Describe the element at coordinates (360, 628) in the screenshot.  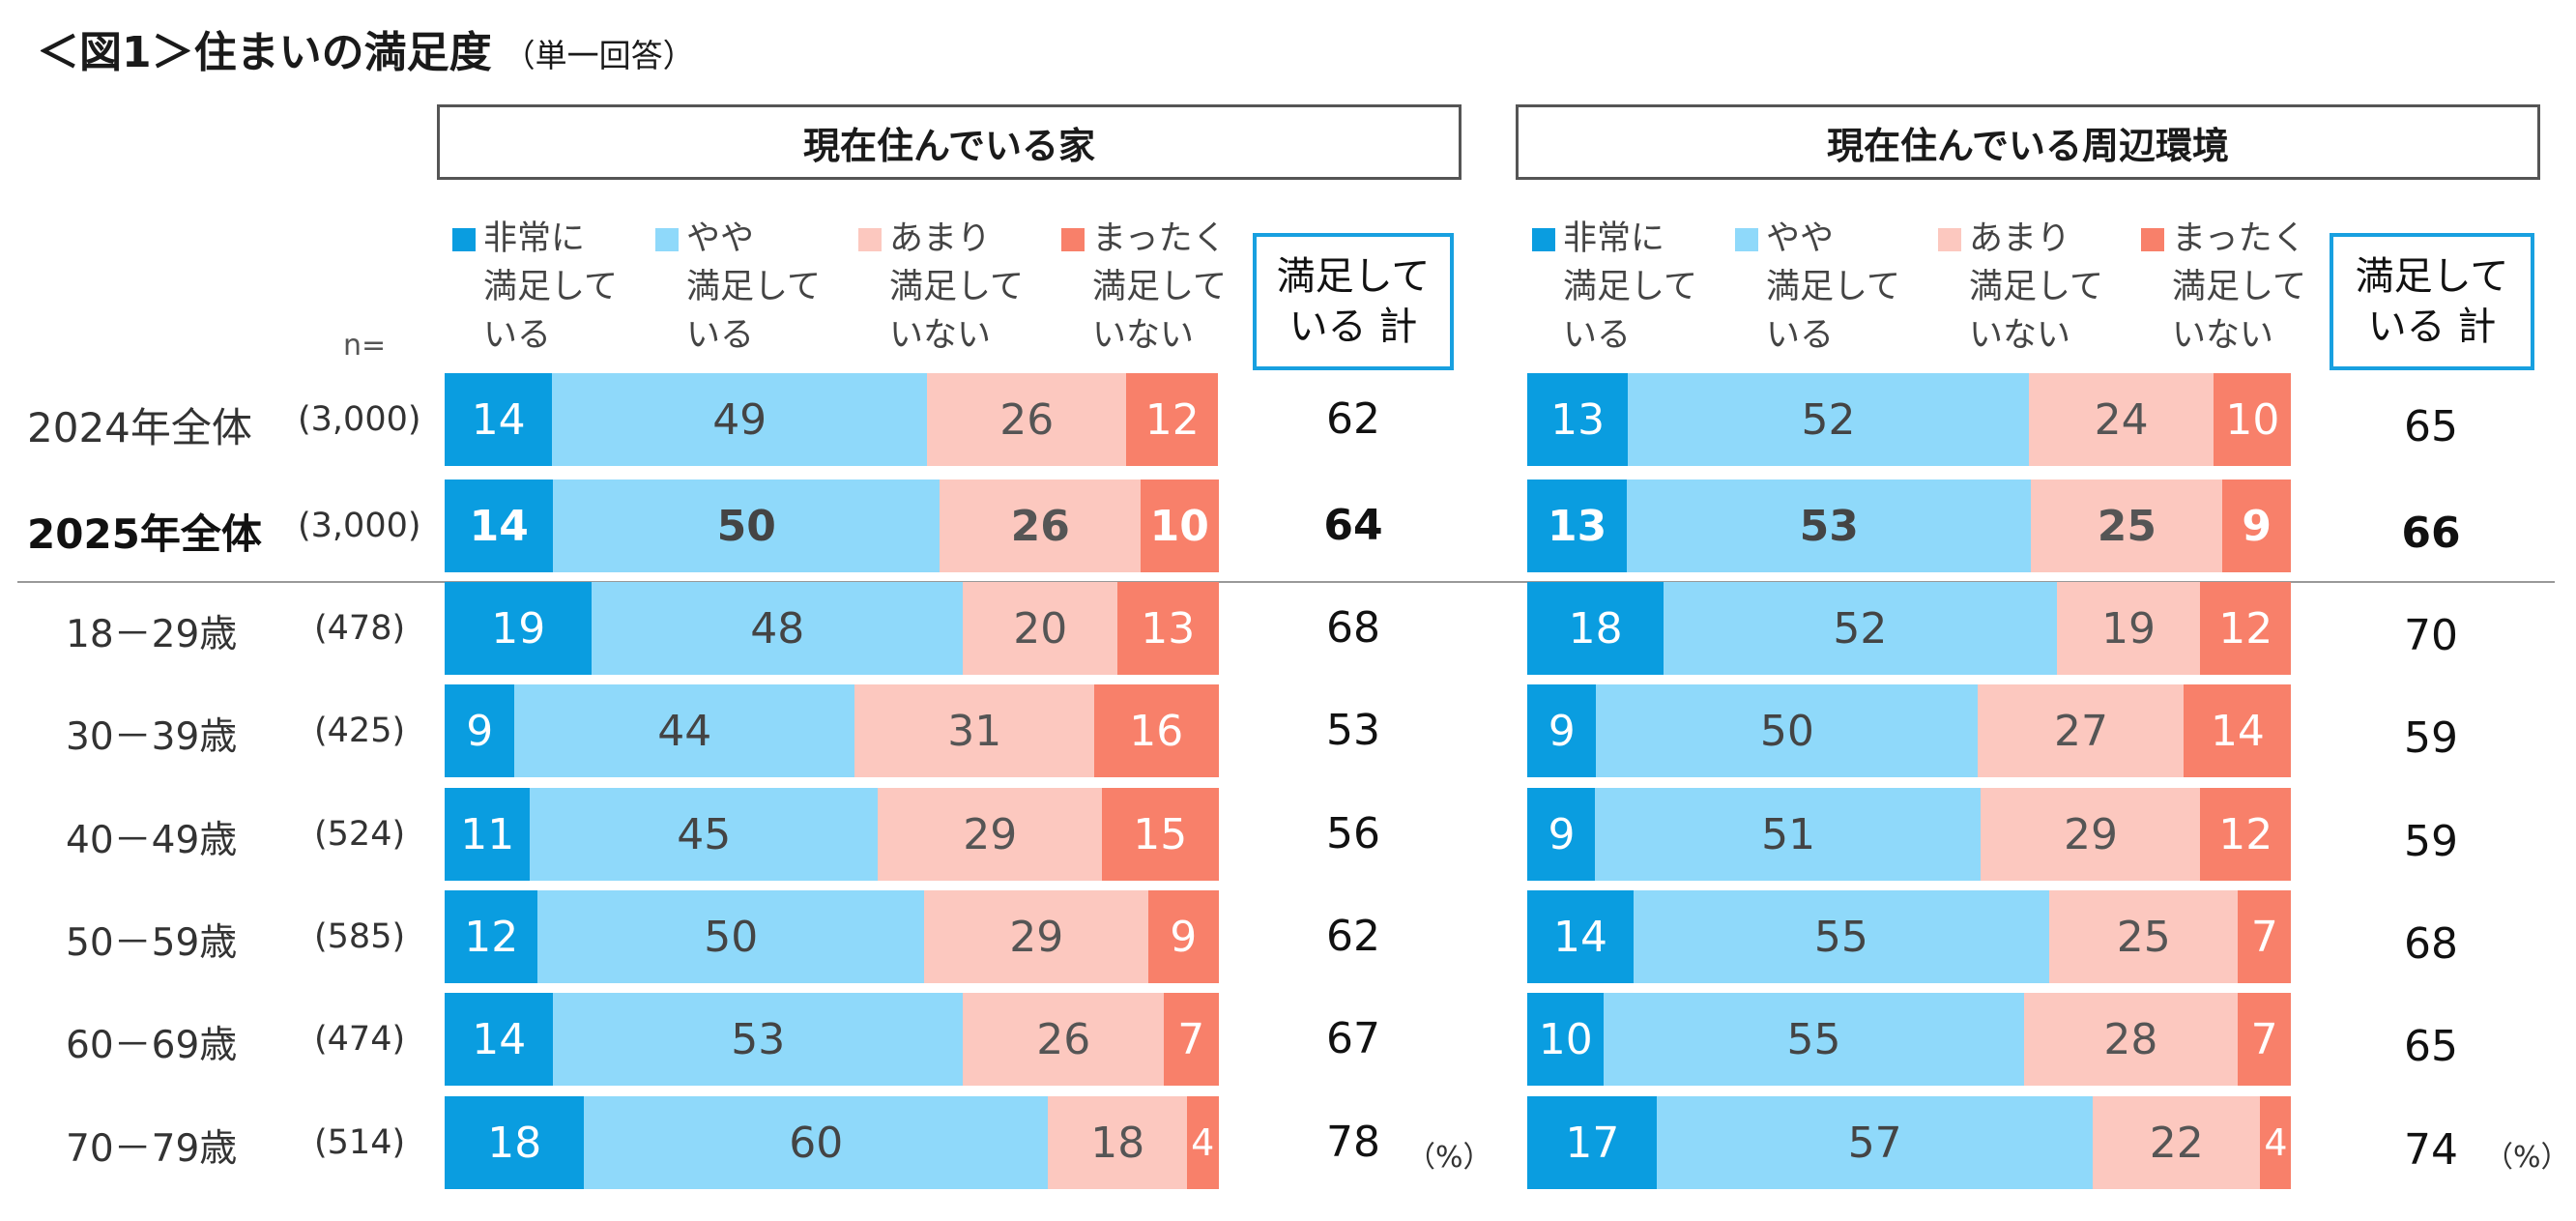
I see `row-n: (478)` at that location.